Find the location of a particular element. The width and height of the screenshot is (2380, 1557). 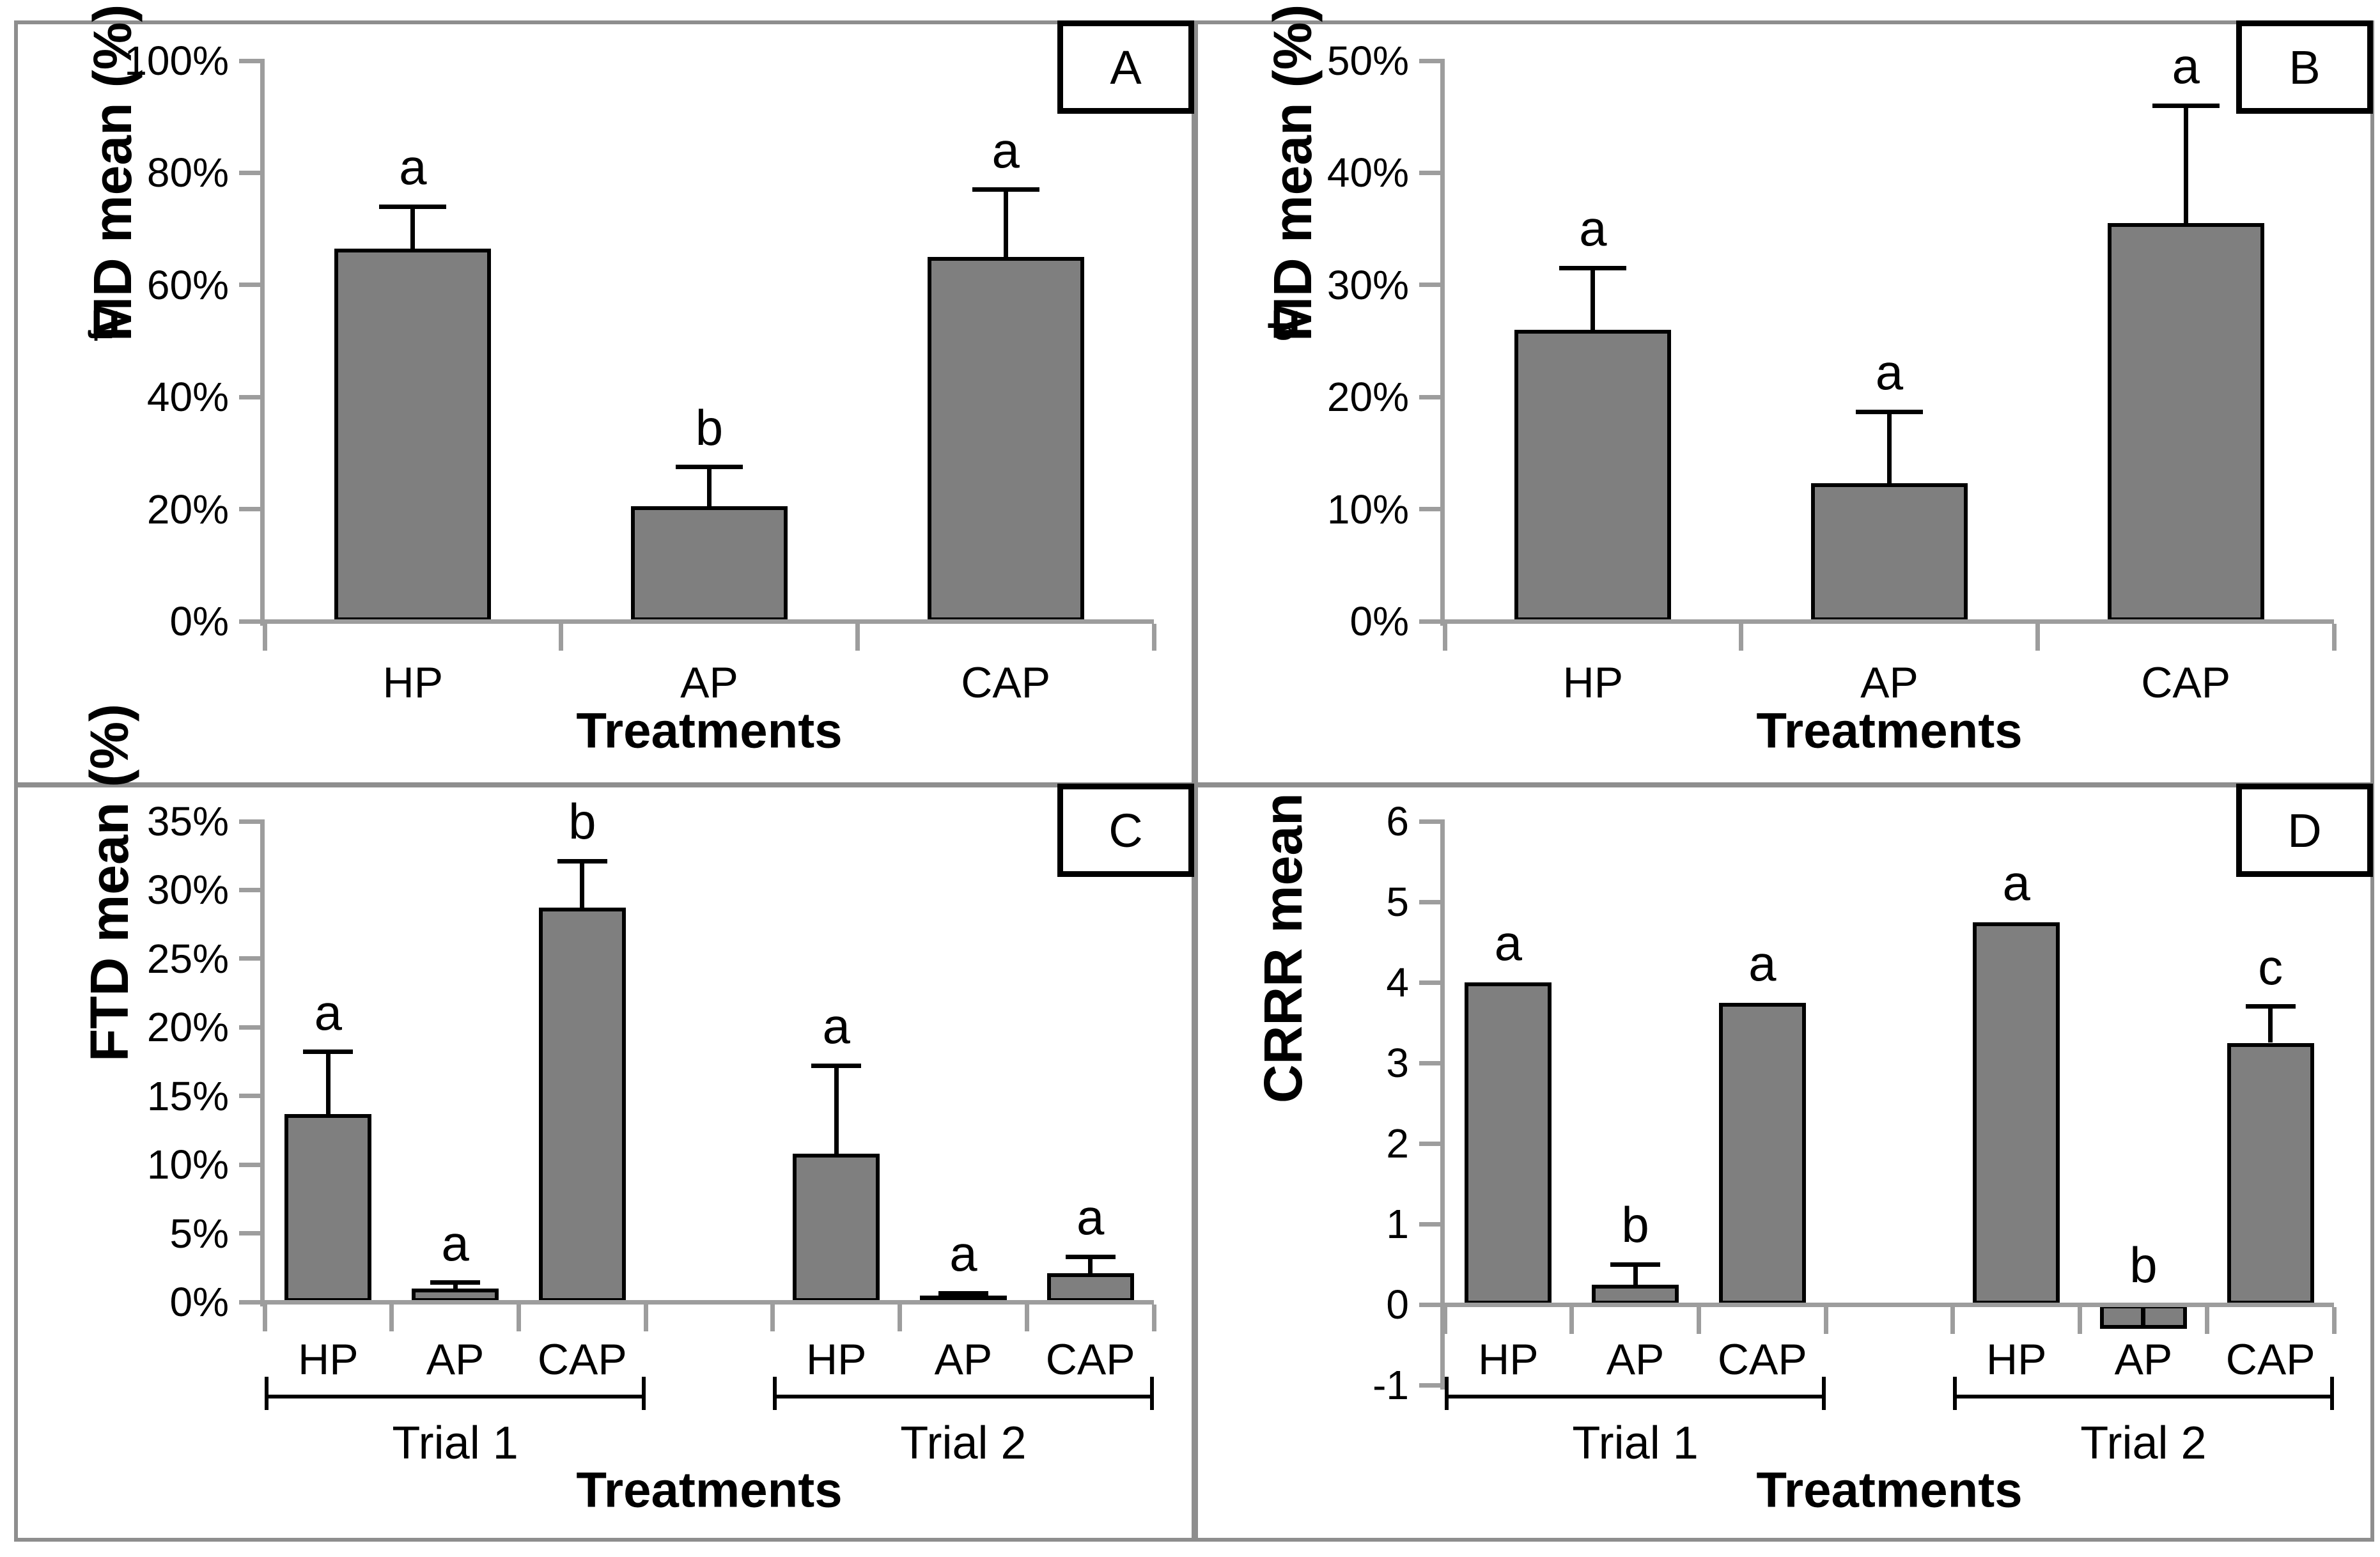

trial-label: Trial 2 is located at coordinates (963, 1443).